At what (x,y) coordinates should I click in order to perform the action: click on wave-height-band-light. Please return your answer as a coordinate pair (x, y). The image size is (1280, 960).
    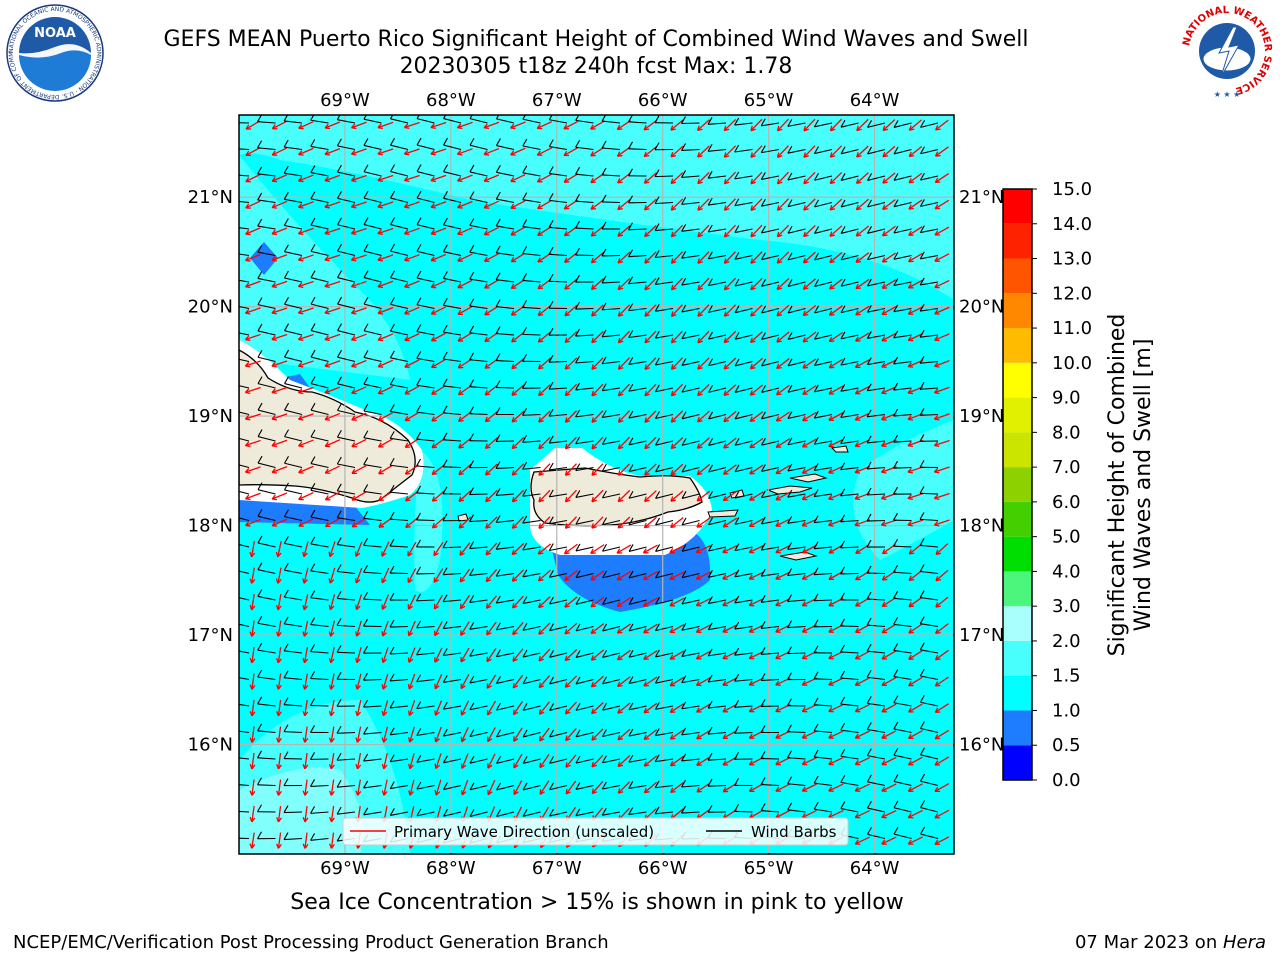
    Looking at the image, I should click on (596, 207).